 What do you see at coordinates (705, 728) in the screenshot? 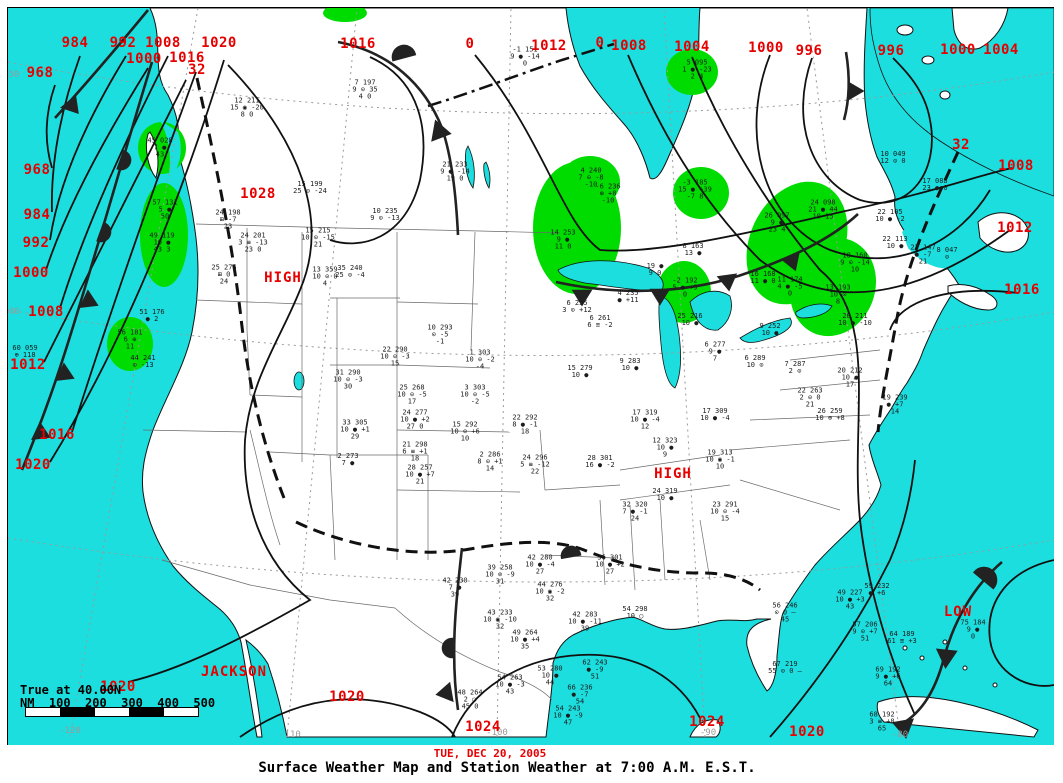
I see `yucatan` at bounding box center [705, 728].